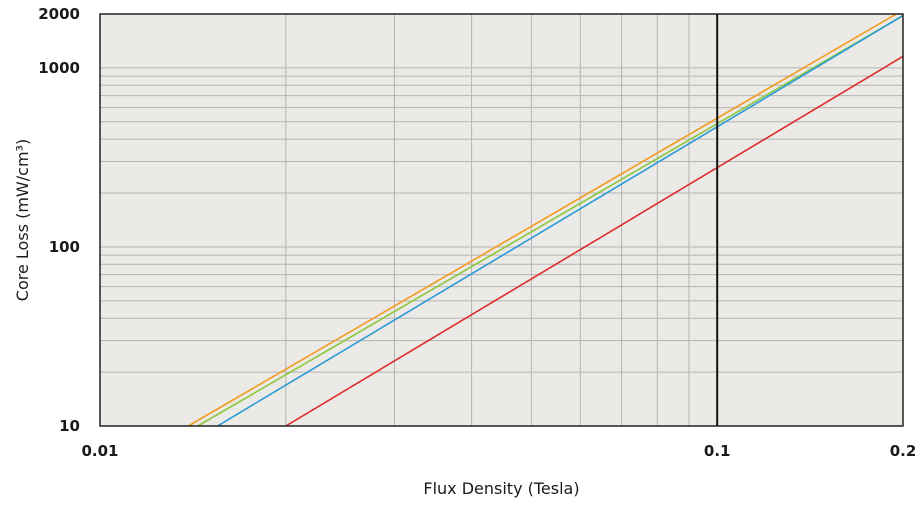  I want to click on x-tick-label: 0.2, so click(903, 451).